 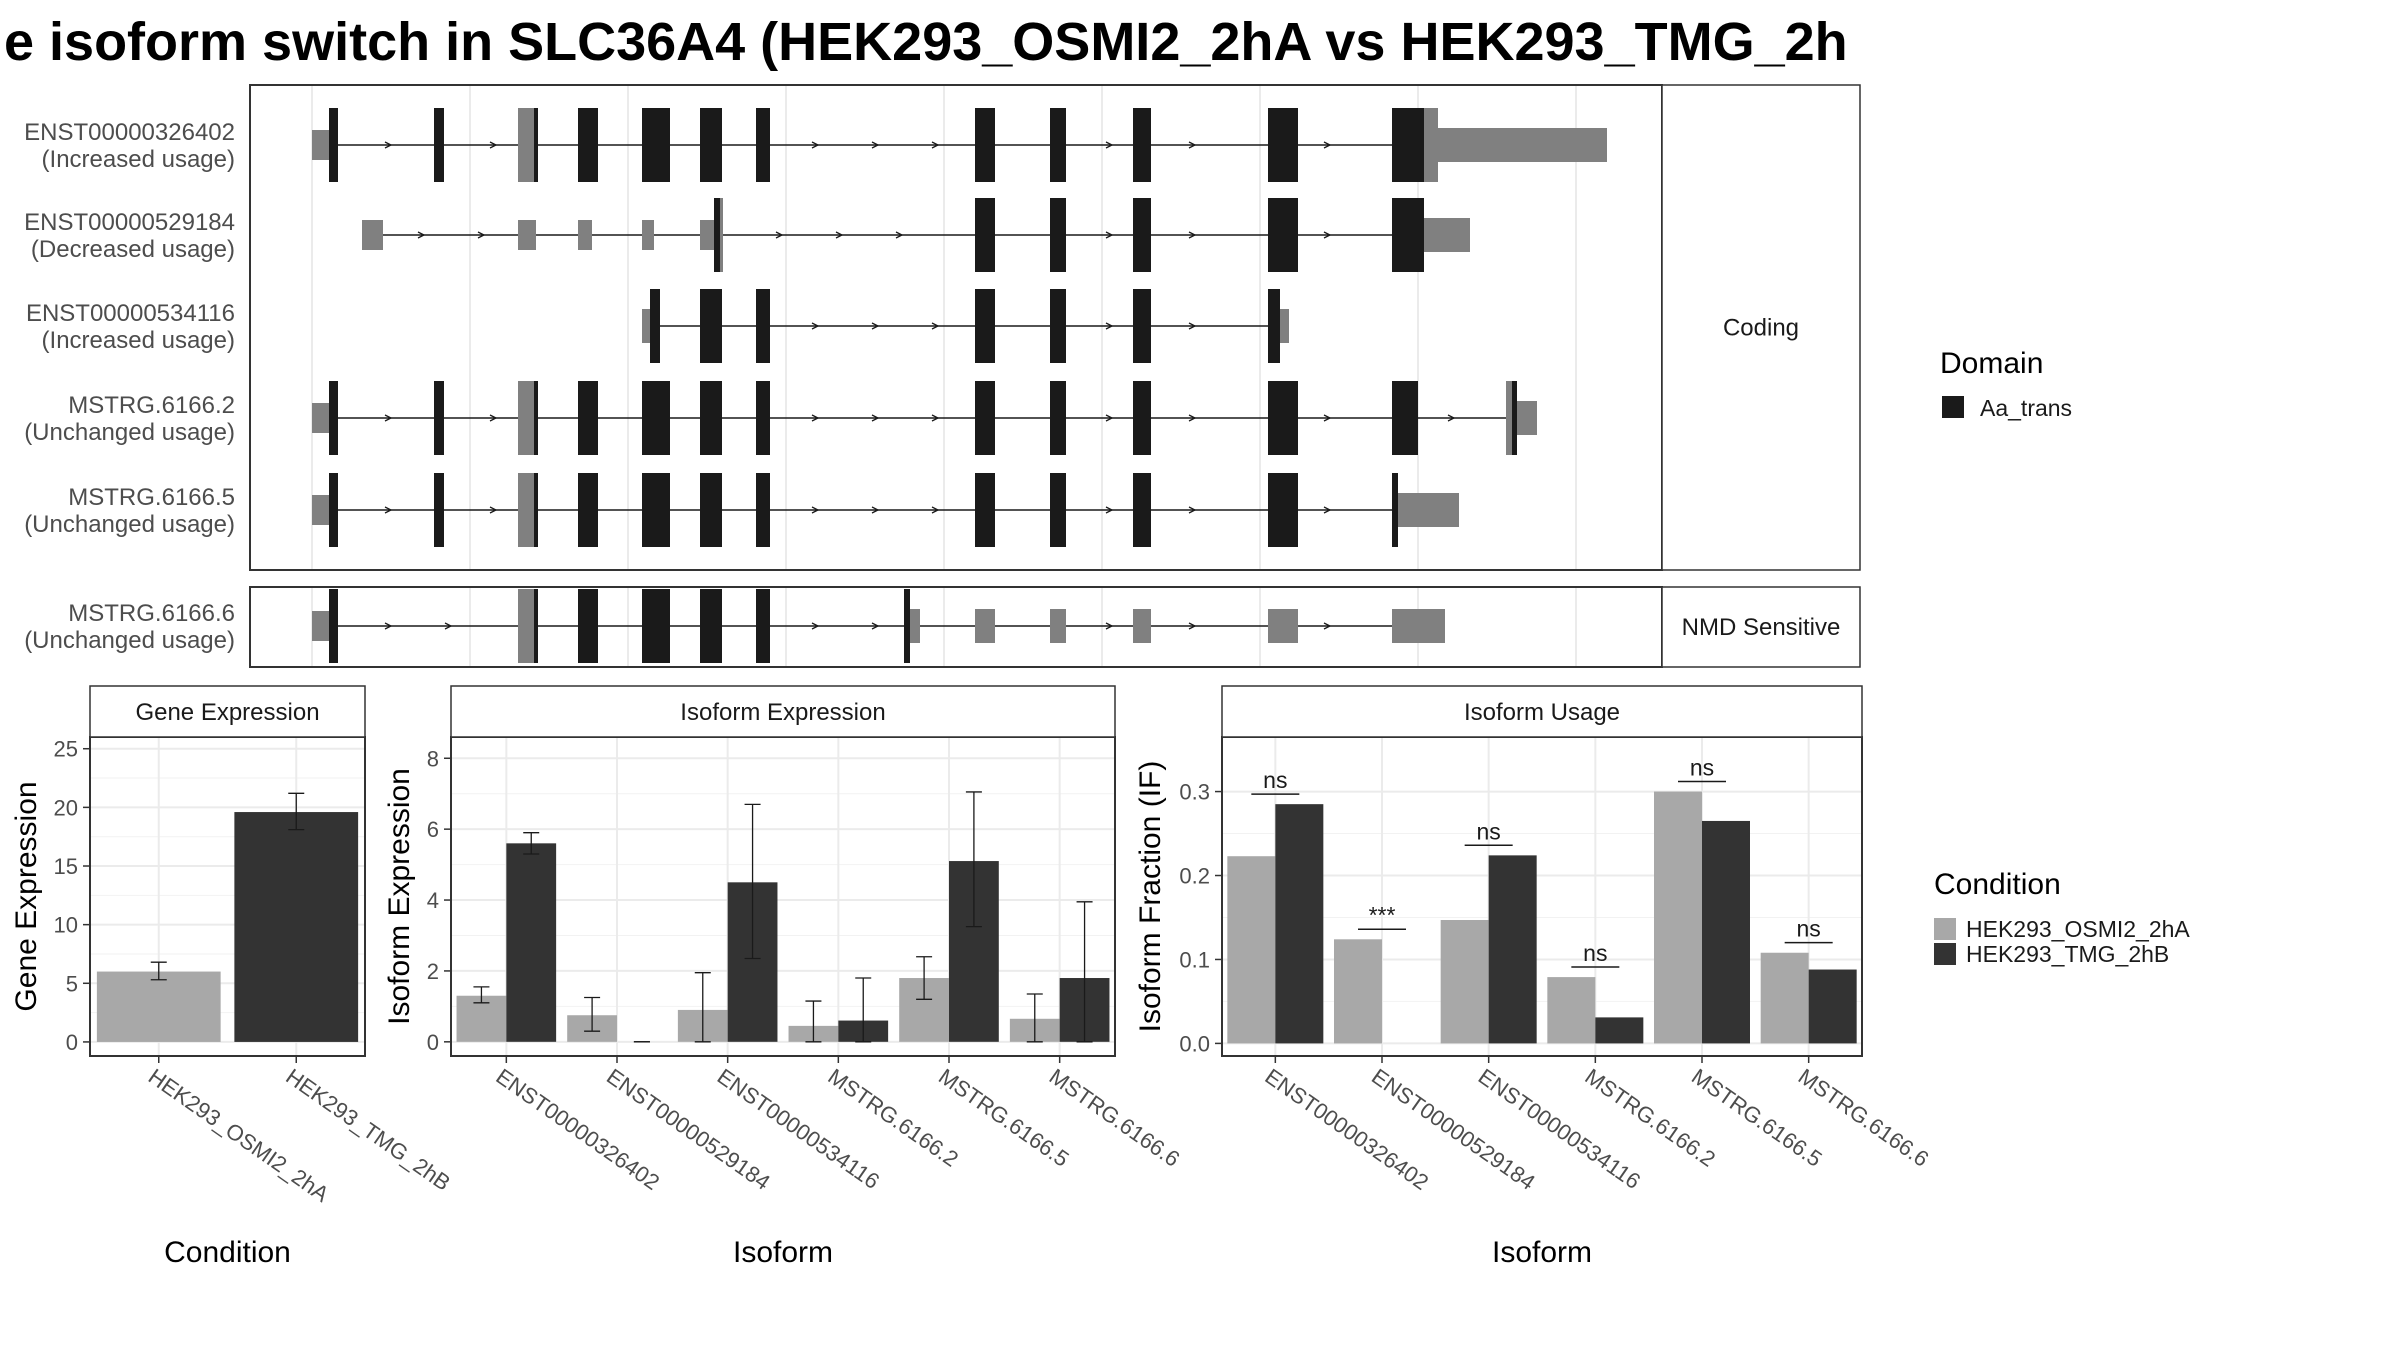 I want to click on condition-legend-key, so click(x=1945, y=954).